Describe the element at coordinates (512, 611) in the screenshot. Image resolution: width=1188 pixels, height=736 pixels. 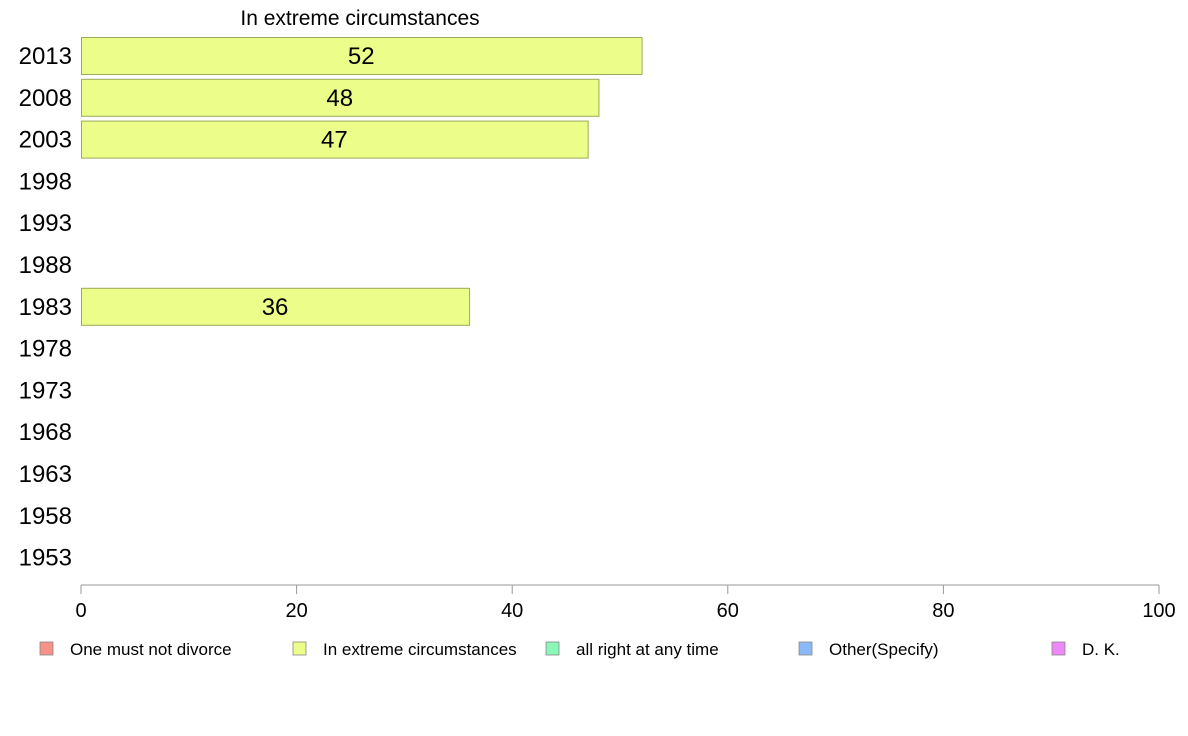
I see `x-tick-label-40: 40` at that location.